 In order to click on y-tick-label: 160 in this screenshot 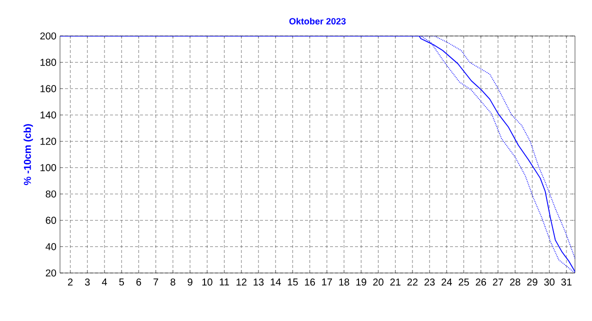, I will do `click(48, 88)`.